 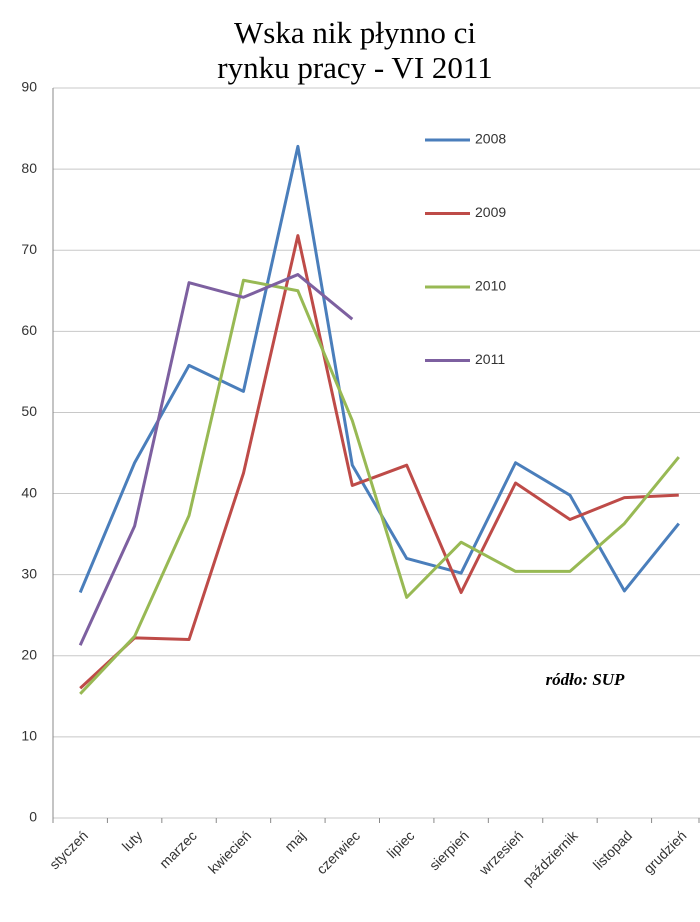 What do you see at coordinates (29, 87) in the screenshot?
I see `y-tick-label: 90` at bounding box center [29, 87].